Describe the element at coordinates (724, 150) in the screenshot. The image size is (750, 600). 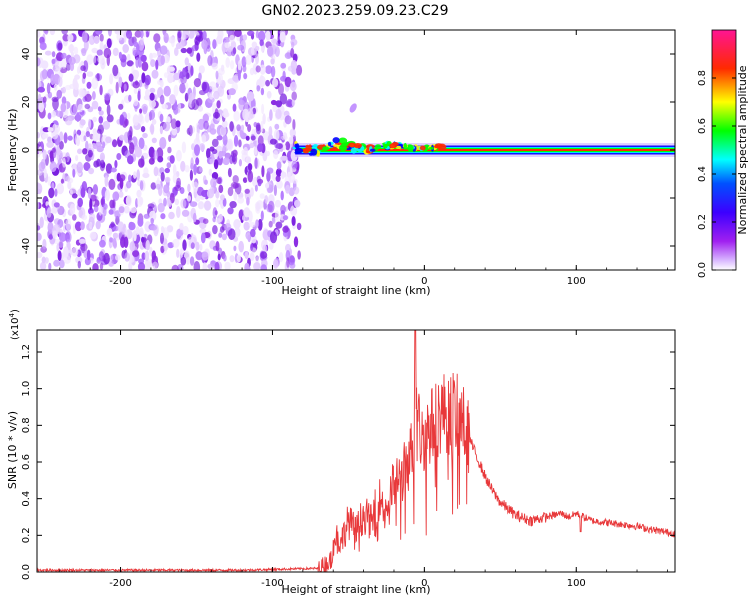
I see `colorbar-bar` at that location.